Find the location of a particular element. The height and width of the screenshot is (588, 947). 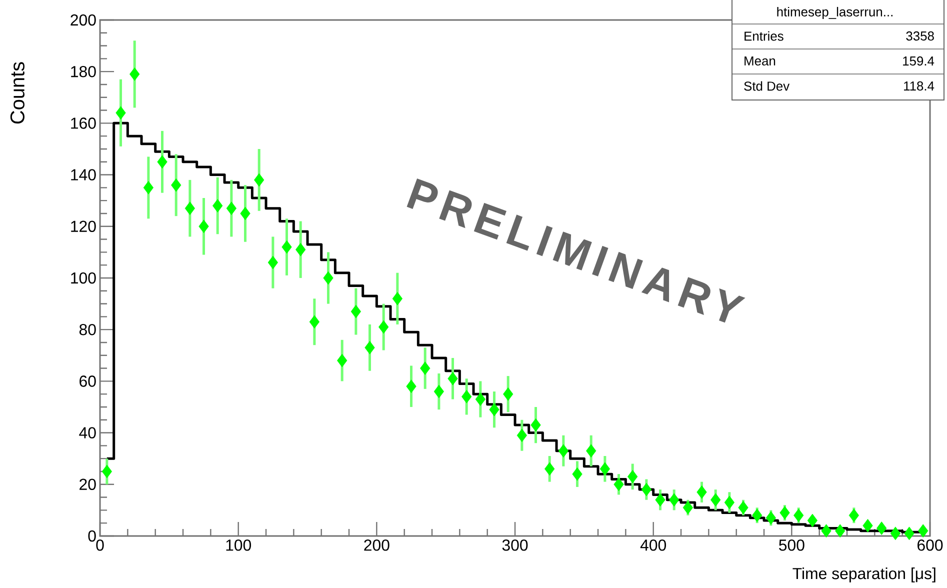

annotation: 118.4 is located at coordinates (919, 86).